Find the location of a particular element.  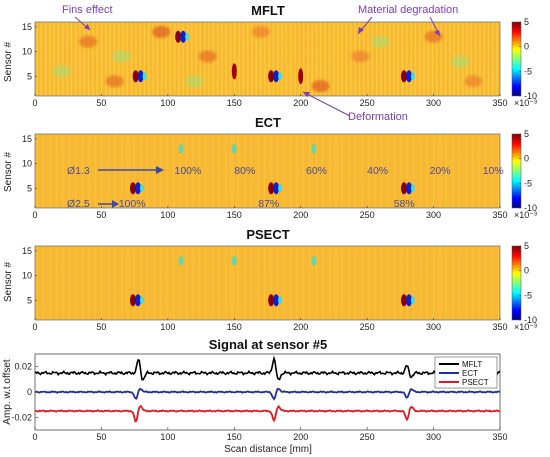

ect-defect-label-lower: 58% is located at coordinates (404, 204).